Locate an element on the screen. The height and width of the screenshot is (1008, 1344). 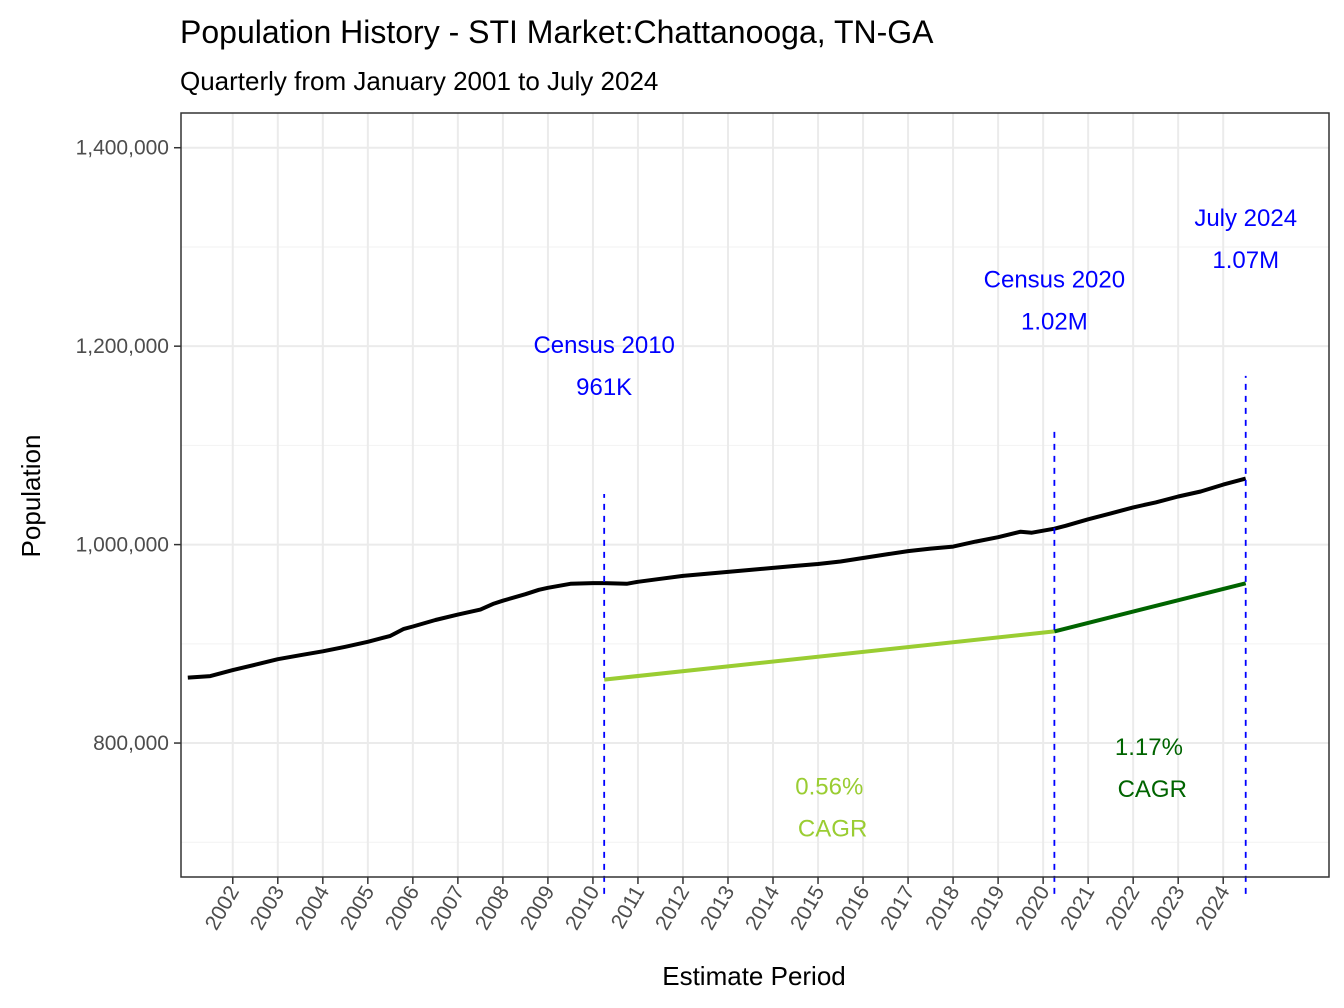
annotation-label: 0.56% CAGR is located at coordinates (829, 808).